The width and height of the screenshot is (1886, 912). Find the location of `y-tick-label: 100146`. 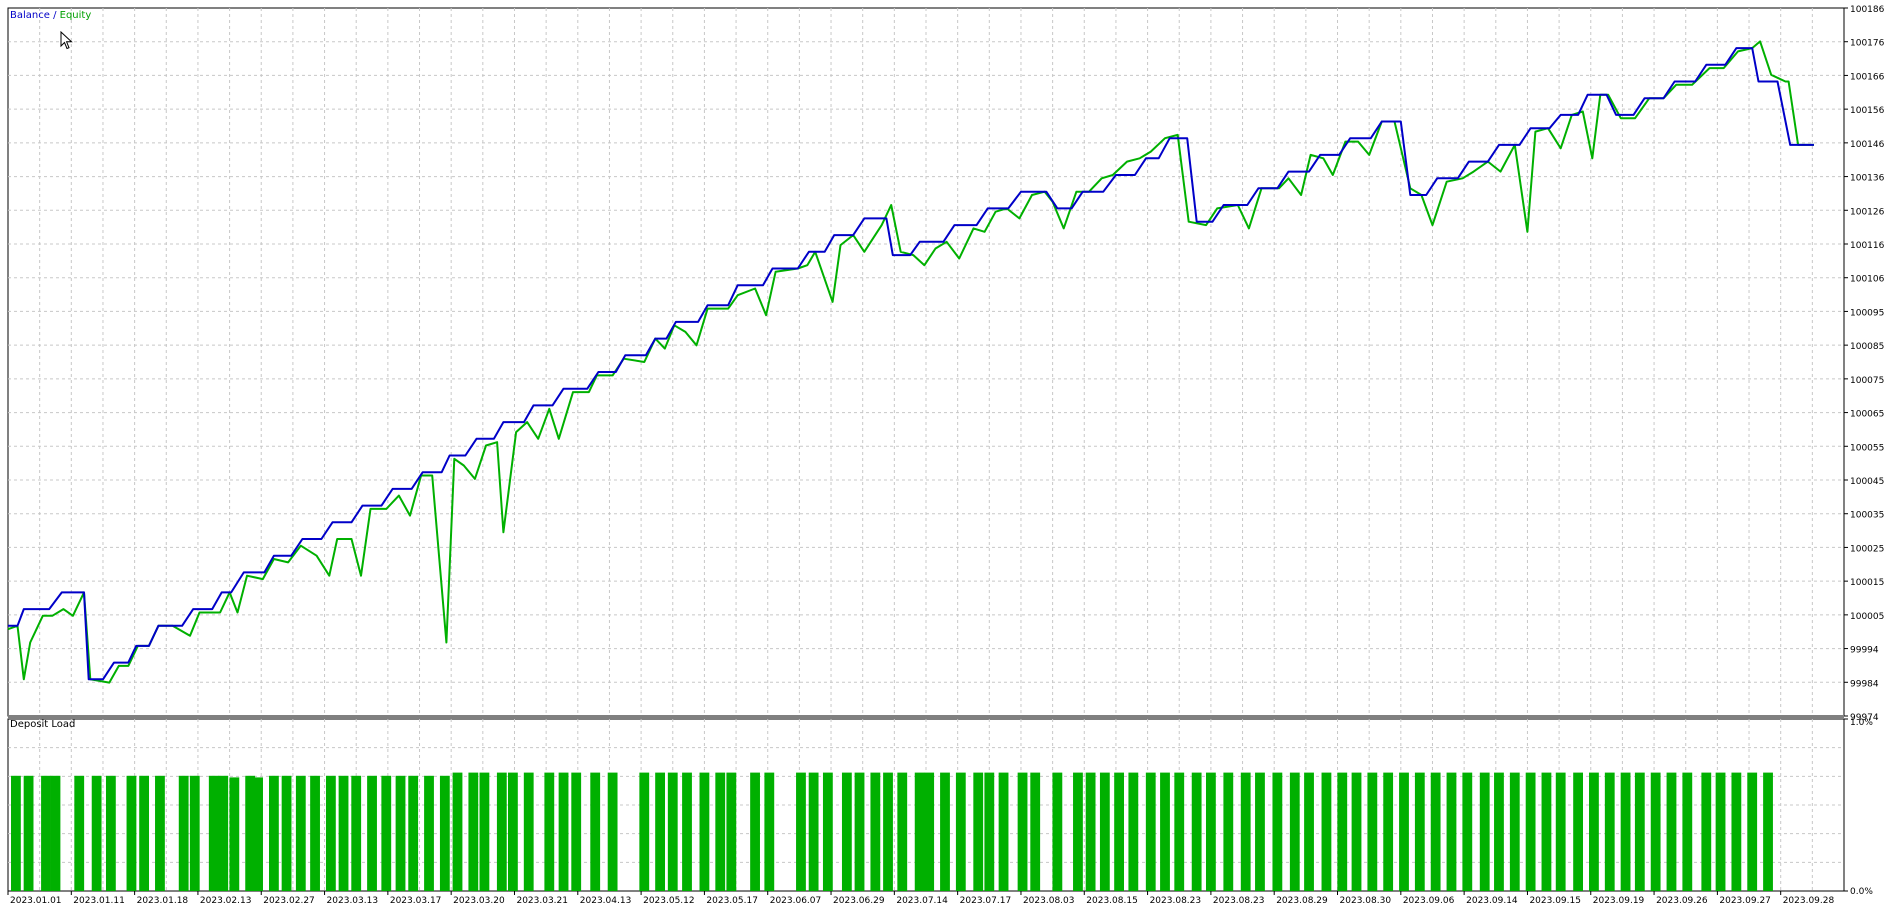

y-tick-label: 100146 is located at coordinates (1867, 145).